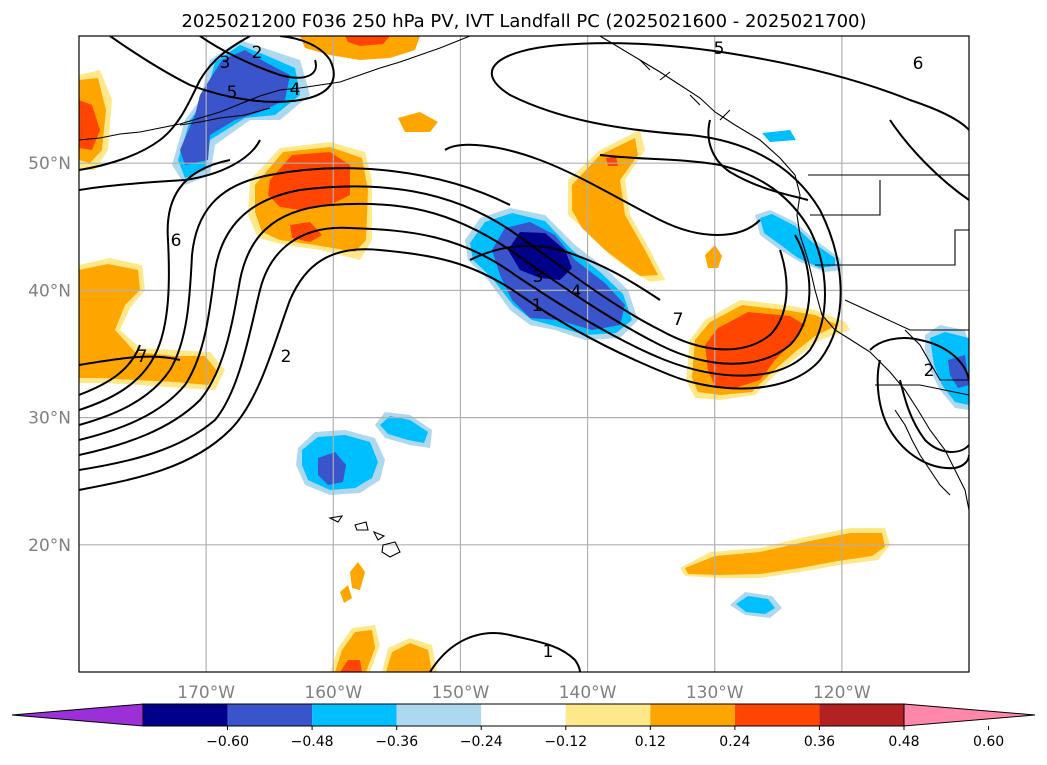  What do you see at coordinates (755, 350) in the screenshot?
I see `shade-red-ca` at bounding box center [755, 350].